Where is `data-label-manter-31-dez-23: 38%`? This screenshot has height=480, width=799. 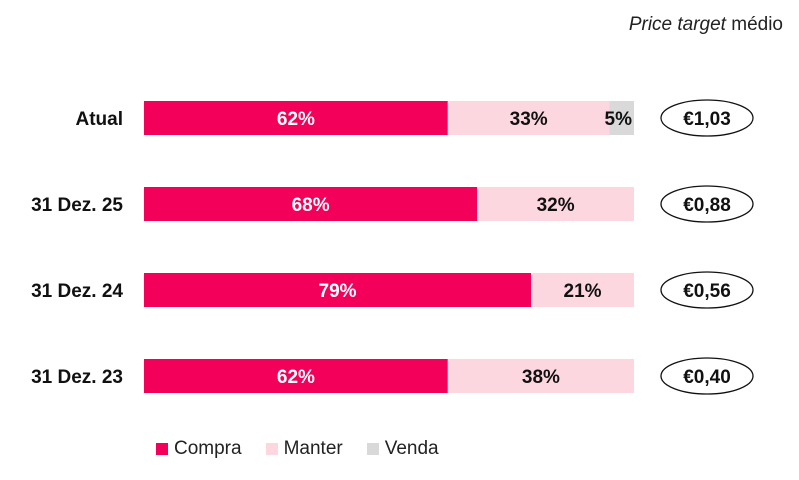 data-label-manter-31-dez-23: 38% is located at coordinates (541, 377).